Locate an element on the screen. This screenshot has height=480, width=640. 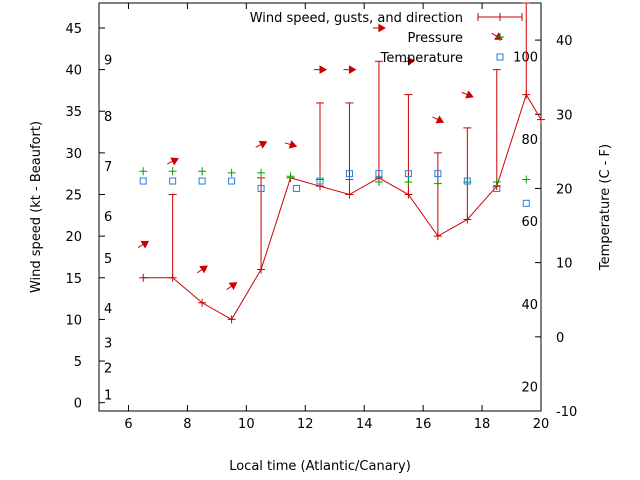
x-axis-label: Local time (Atlantic/Canary) is located at coordinates (320, 466).